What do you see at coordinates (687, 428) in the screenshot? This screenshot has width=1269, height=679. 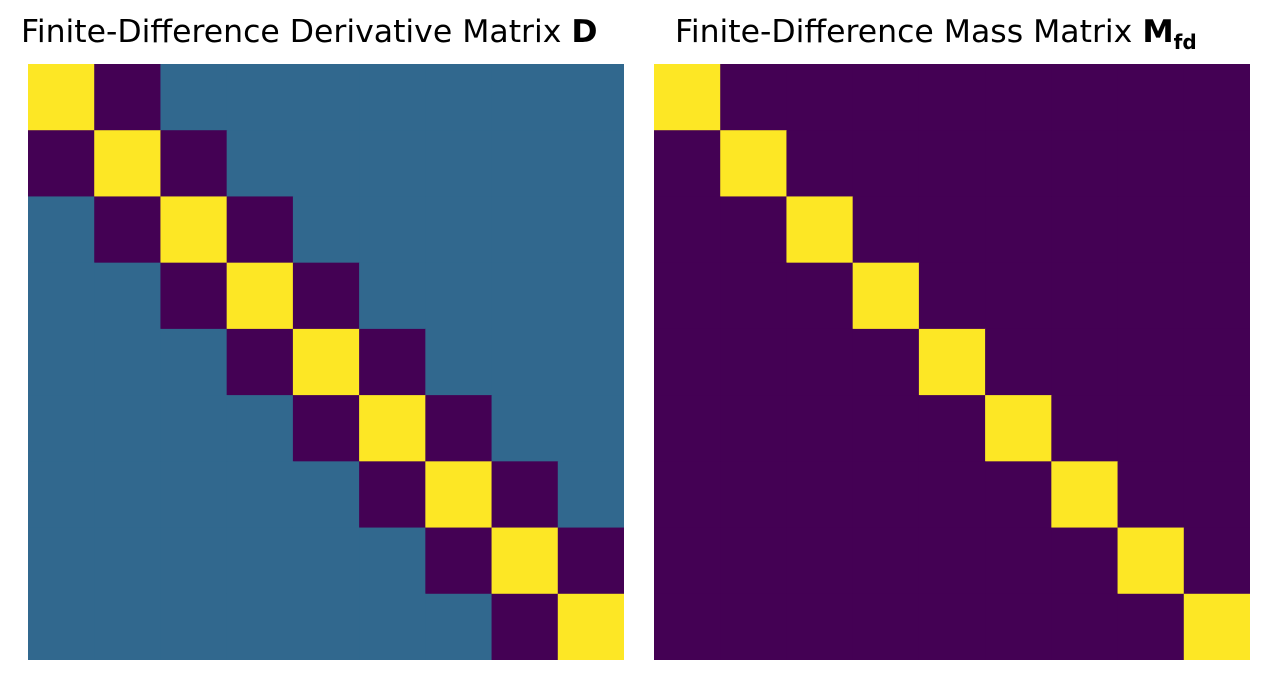 I see `mass-matrix-cell-r5-c0` at bounding box center [687, 428].